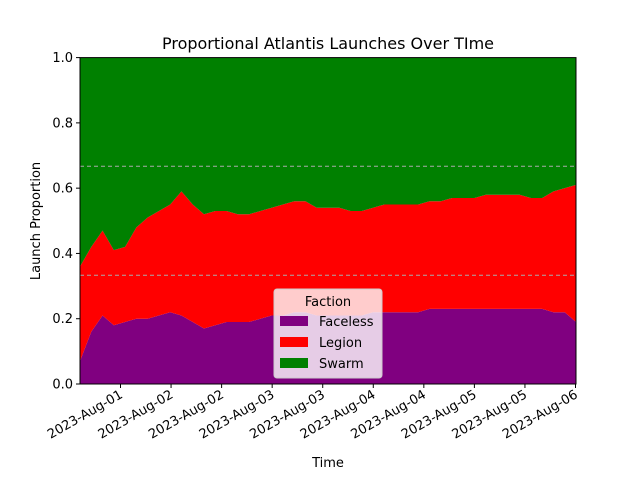 This screenshot has height=480, width=640. Describe the element at coordinates (340, 343) in the screenshot. I see `legend-label-legion: Legion` at that location.